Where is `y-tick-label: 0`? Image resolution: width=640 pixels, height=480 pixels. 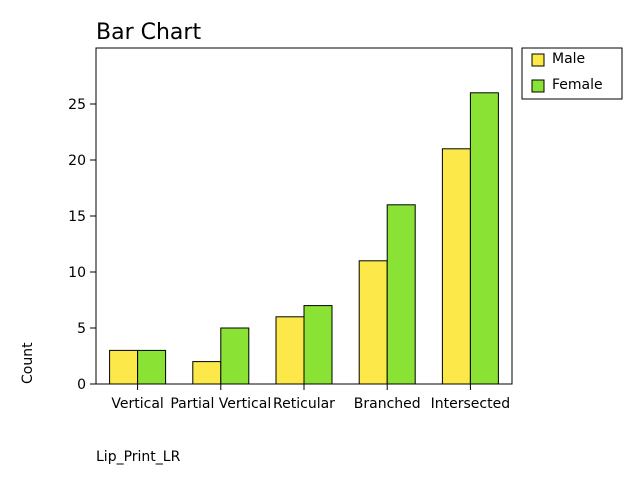 y-tick-label: 0 is located at coordinates (81, 385).